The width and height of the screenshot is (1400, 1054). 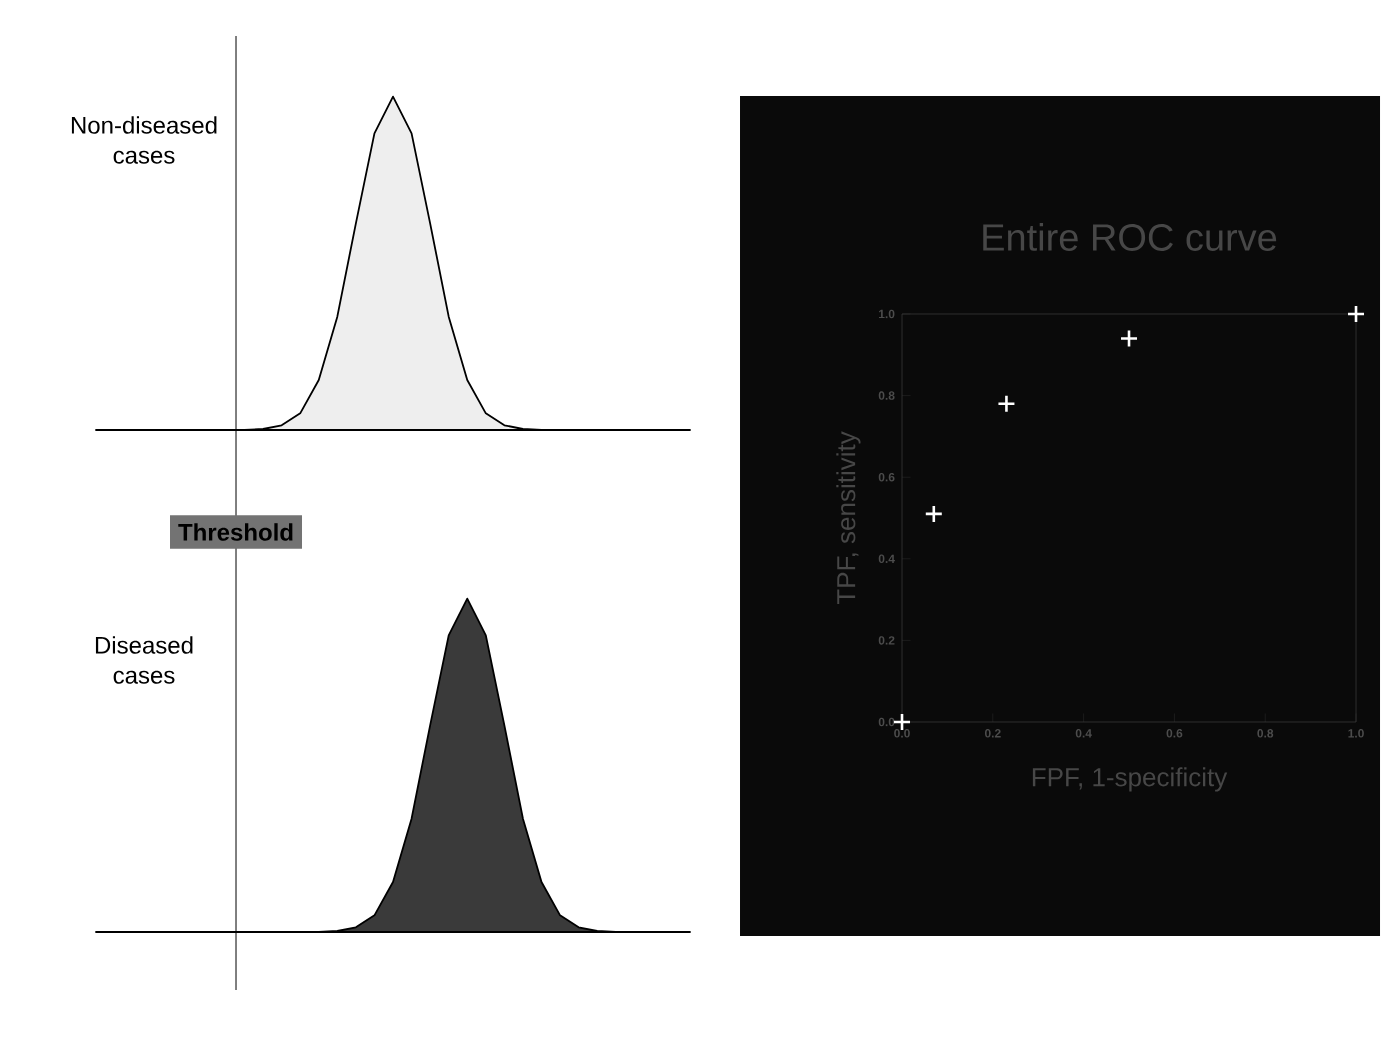 What do you see at coordinates (144, 140) in the screenshot?
I see `annotation: Non-diseased cases` at bounding box center [144, 140].